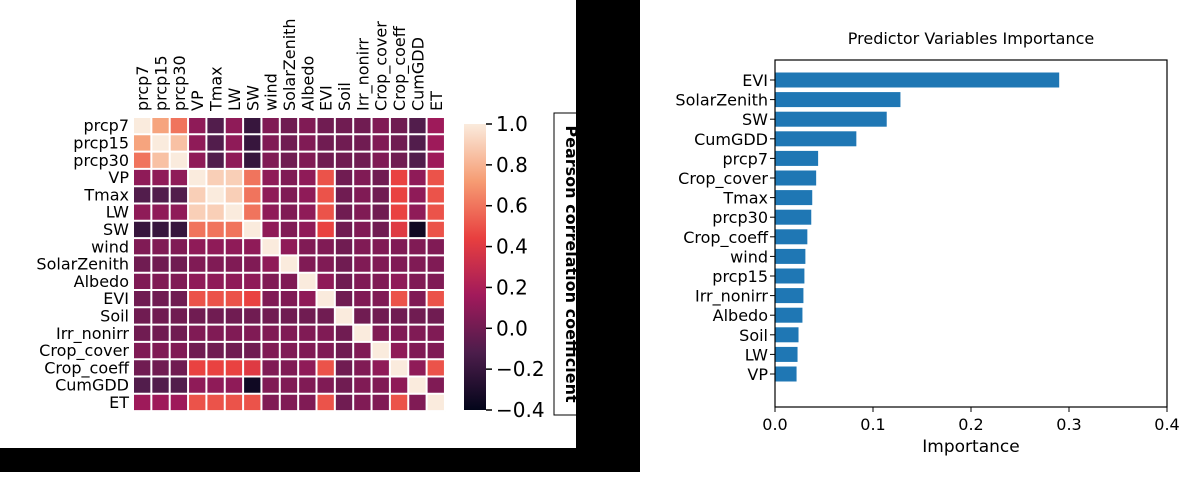 Image resolution: width=1200 pixels, height=477 pixels. Describe the element at coordinates (118, 177) in the screenshot. I see `heatmap-row-label-vp: VP` at that location.